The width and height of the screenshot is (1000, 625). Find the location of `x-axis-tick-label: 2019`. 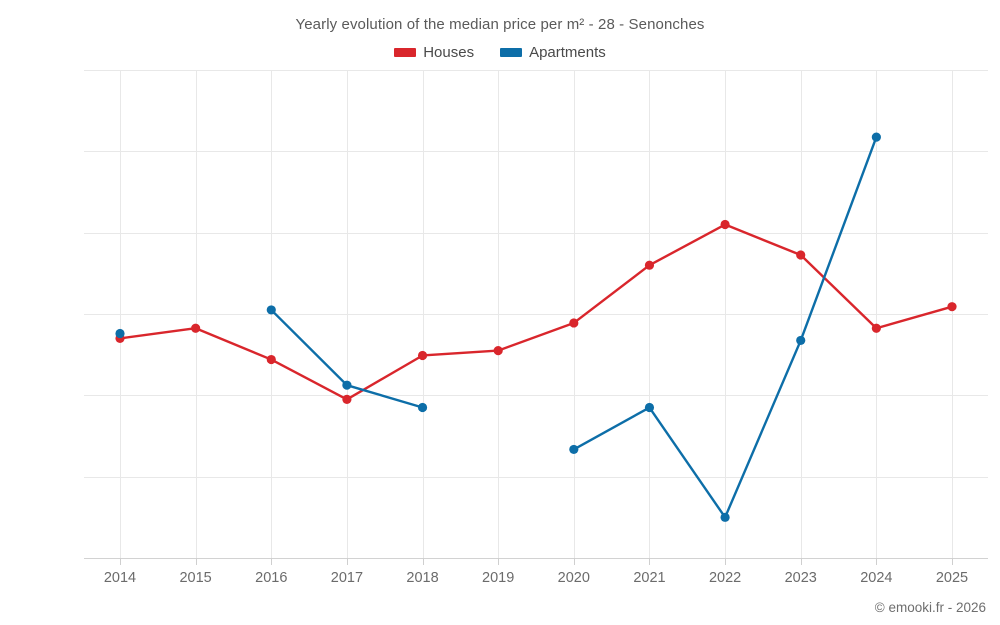

x-axis-tick-label: 2019 is located at coordinates (498, 578).